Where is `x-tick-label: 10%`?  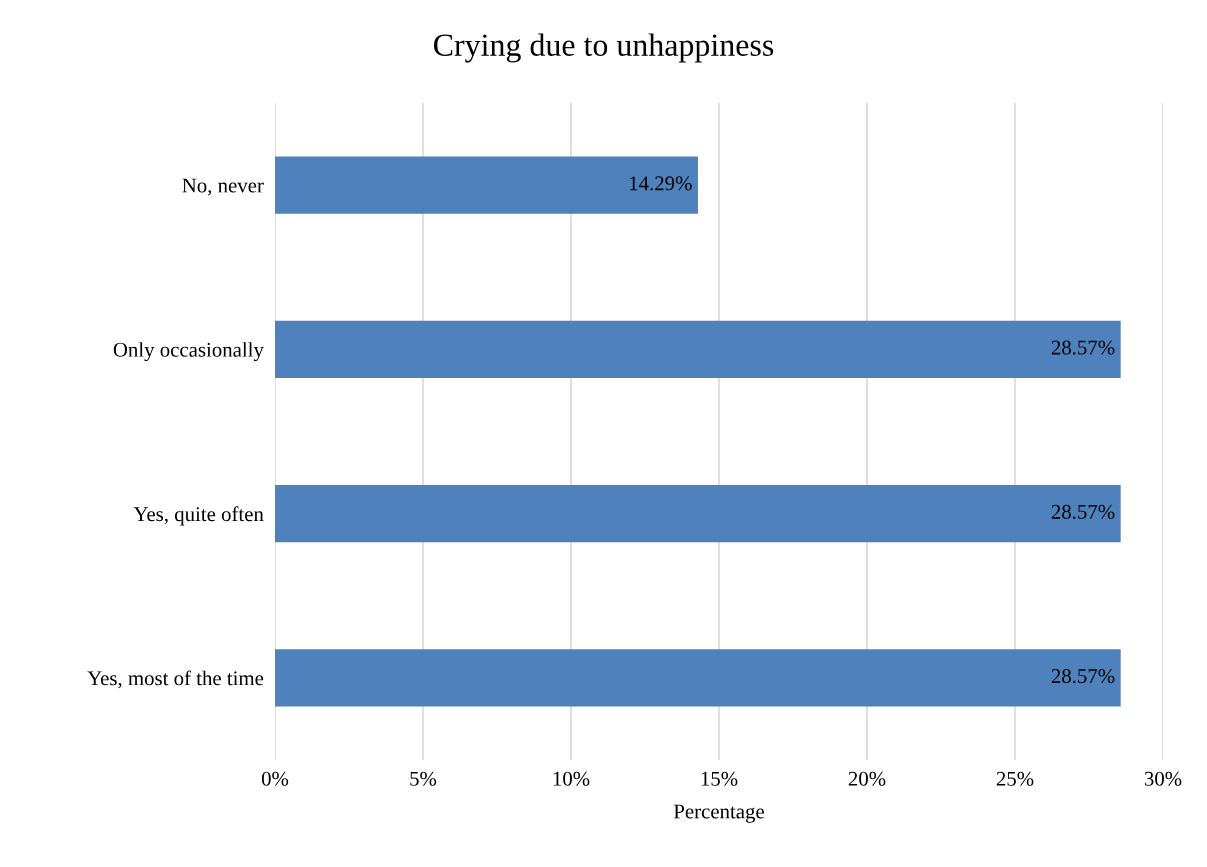
x-tick-label: 10% is located at coordinates (571, 778).